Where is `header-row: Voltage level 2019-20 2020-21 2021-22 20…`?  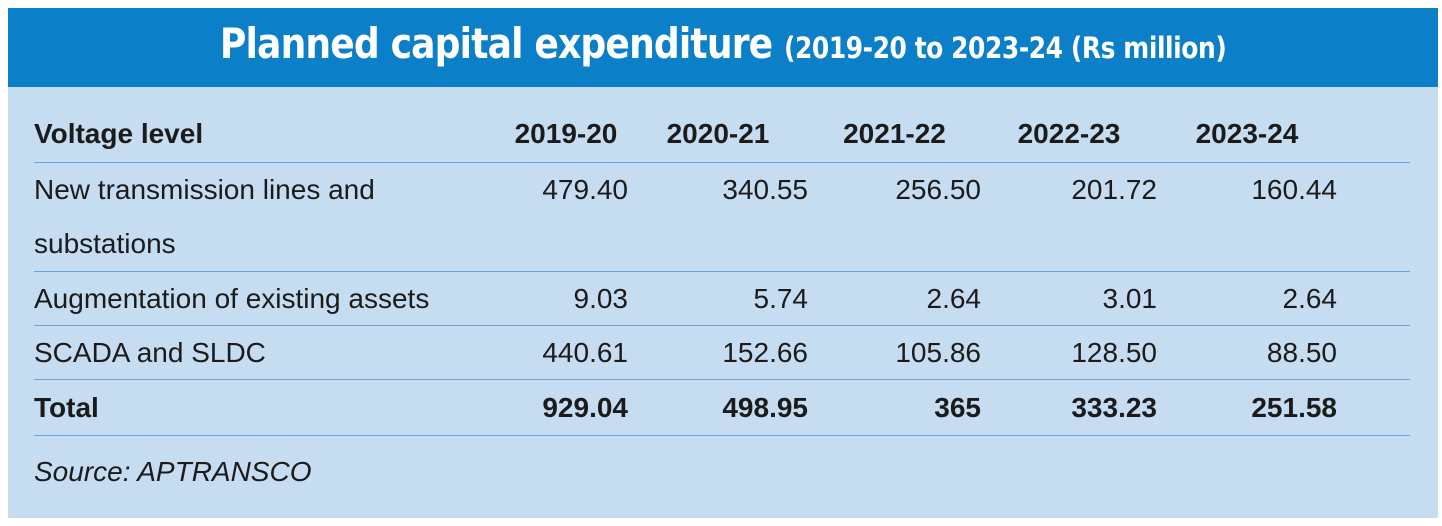
header-row: Voltage level 2019-20 2020-21 2021-22 20… is located at coordinates (722, 134).